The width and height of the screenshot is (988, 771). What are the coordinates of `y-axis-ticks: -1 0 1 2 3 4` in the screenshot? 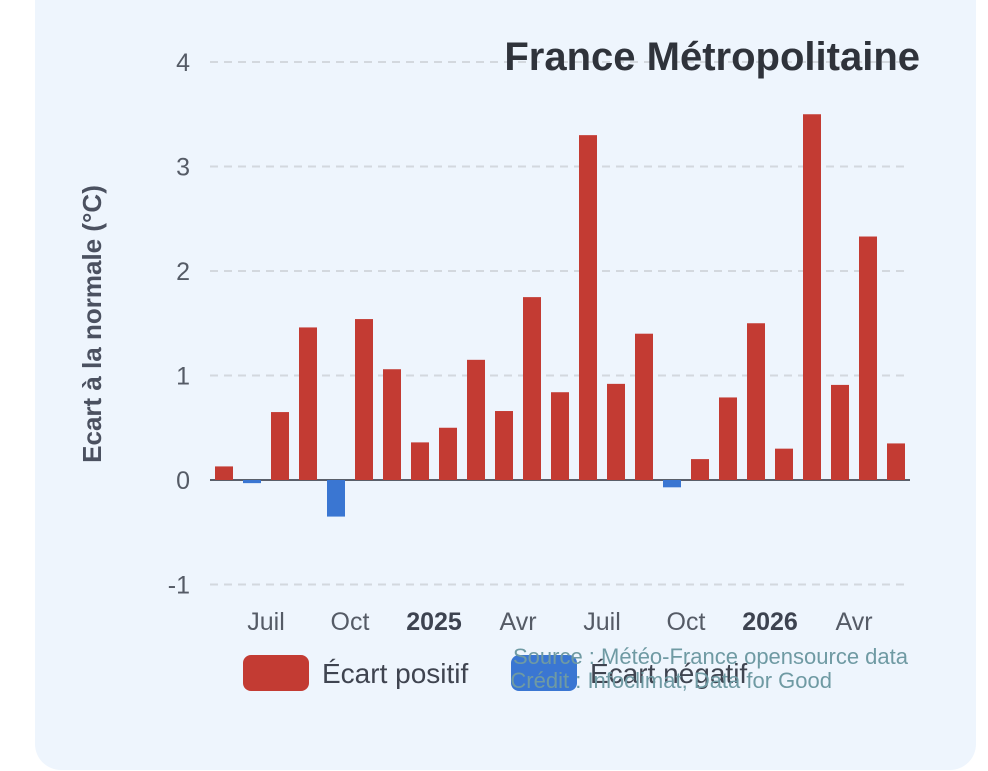 It's located at (179, 324).